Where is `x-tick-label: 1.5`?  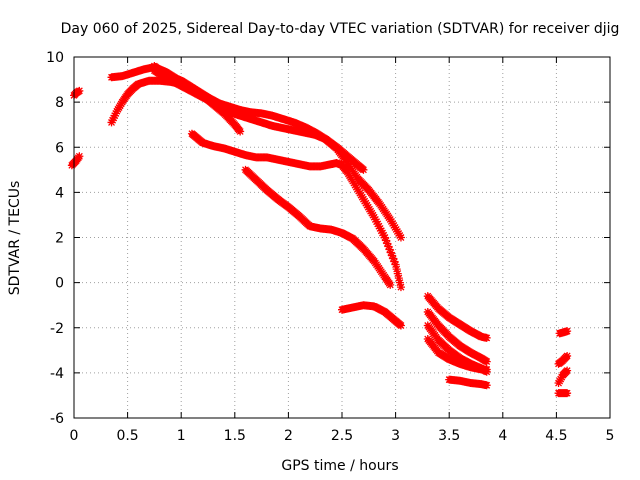
x-tick-label: 1.5 is located at coordinates (235, 436).